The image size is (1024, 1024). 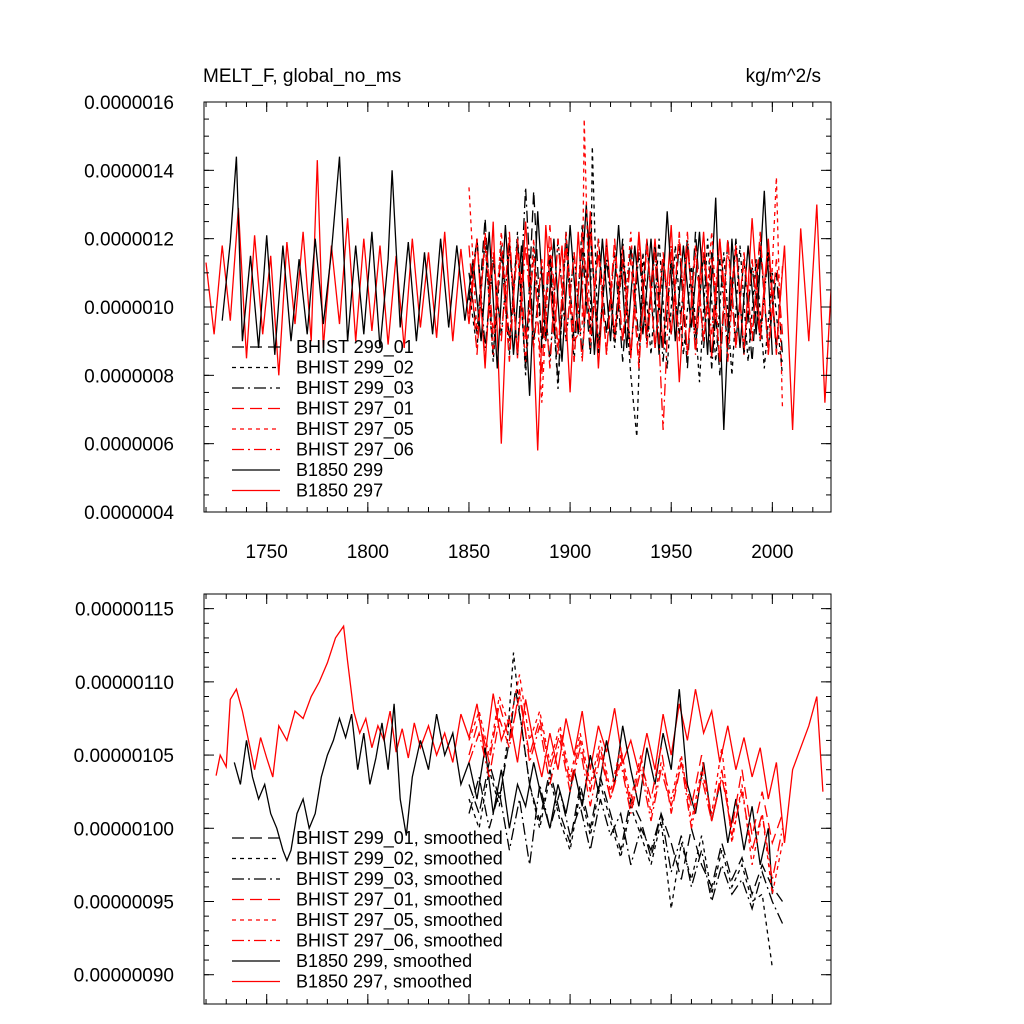 What do you see at coordinates (570, 552) in the screenshot?
I see `top-chart-x-tick-label: 1900` at bounding box center [570, 552].